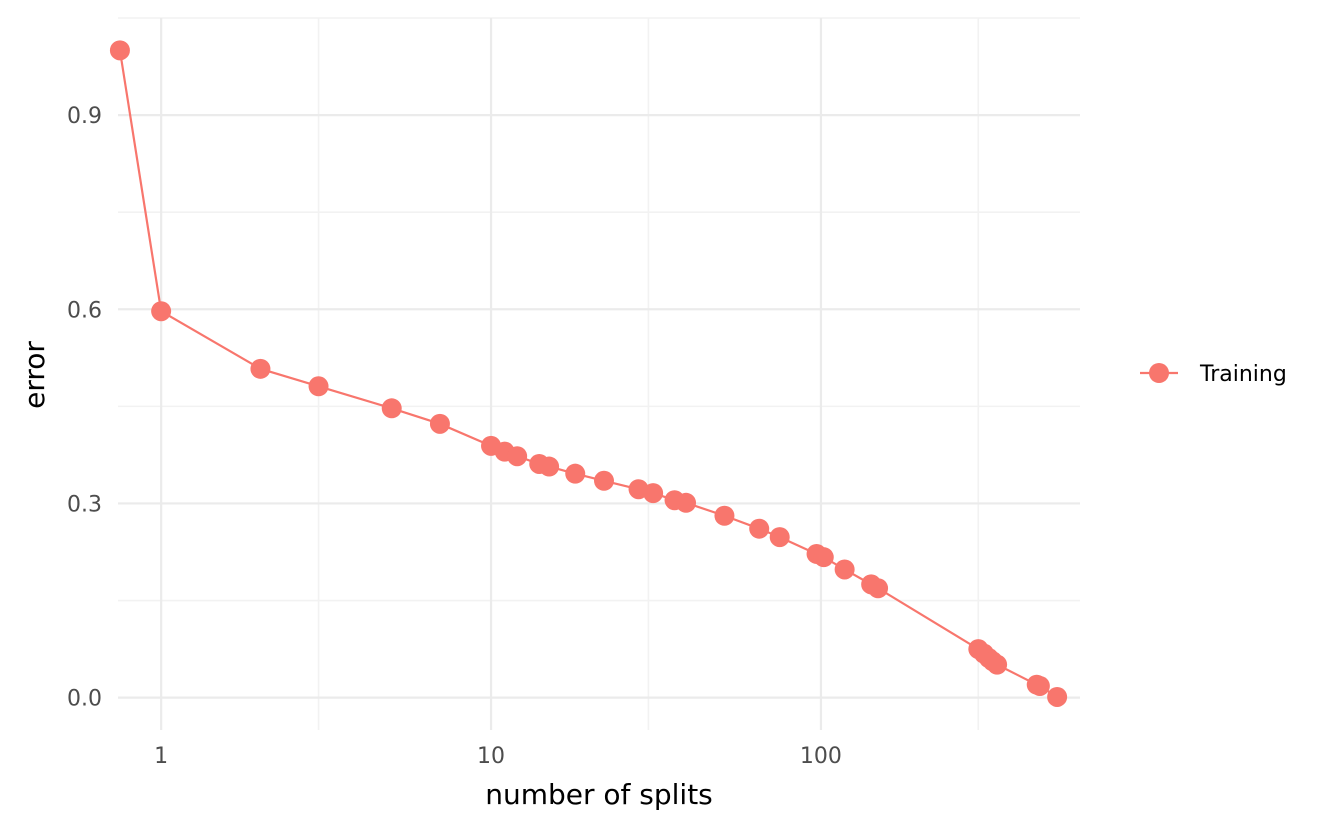  I want to click on x-axis-title: number of splits, so click(599, 794).